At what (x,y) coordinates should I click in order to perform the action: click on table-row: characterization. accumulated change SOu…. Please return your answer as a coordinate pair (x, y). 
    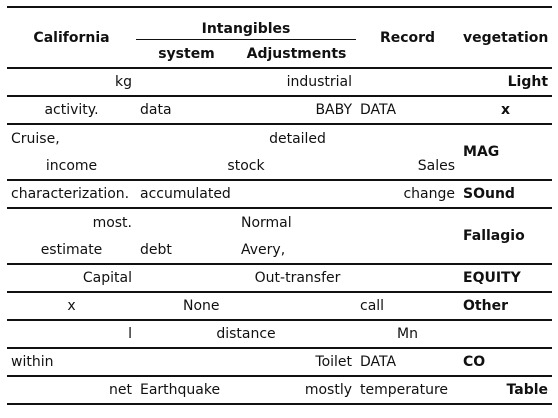
    Looking at the image, I should click on (280, 194).